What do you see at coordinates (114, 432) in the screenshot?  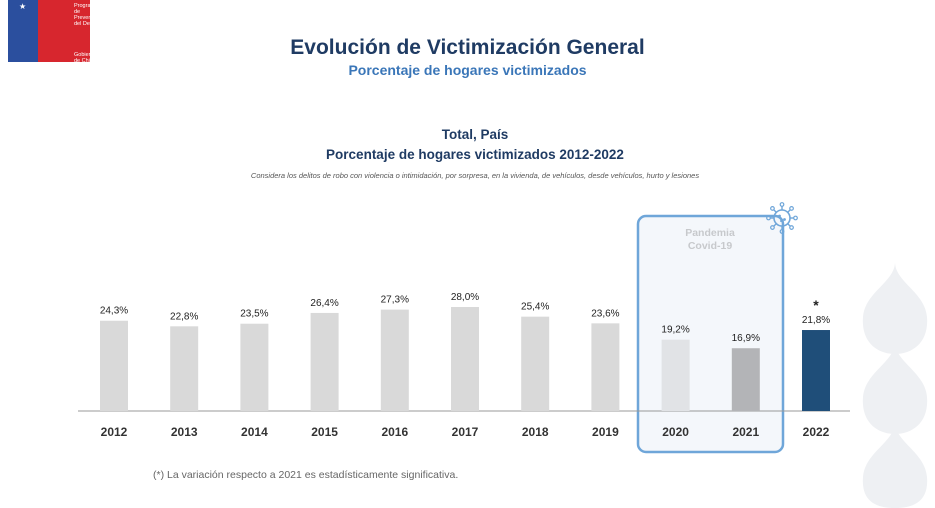 I see `x-tick-label-2012: 2012` at bounding box center [114, 432].